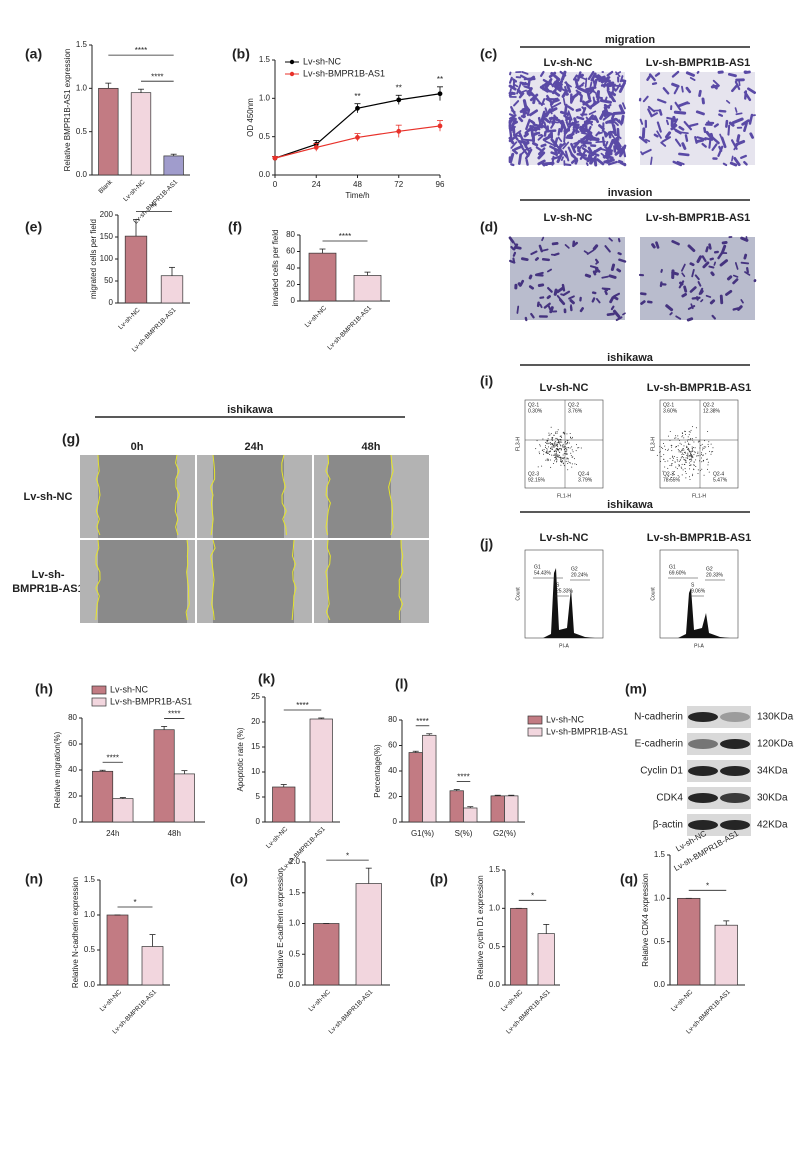  I want to click on quadrant-name: Q2-4, so click(583, 474).